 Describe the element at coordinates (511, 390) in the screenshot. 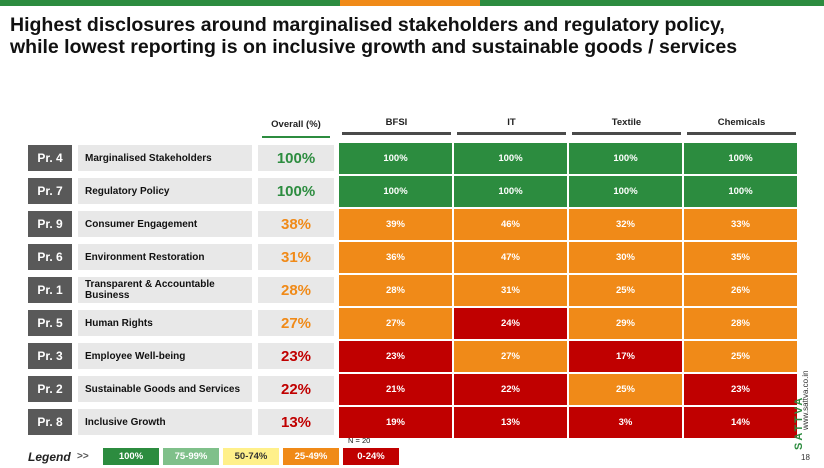

I see `heatmap-cell: 22%` at that location.